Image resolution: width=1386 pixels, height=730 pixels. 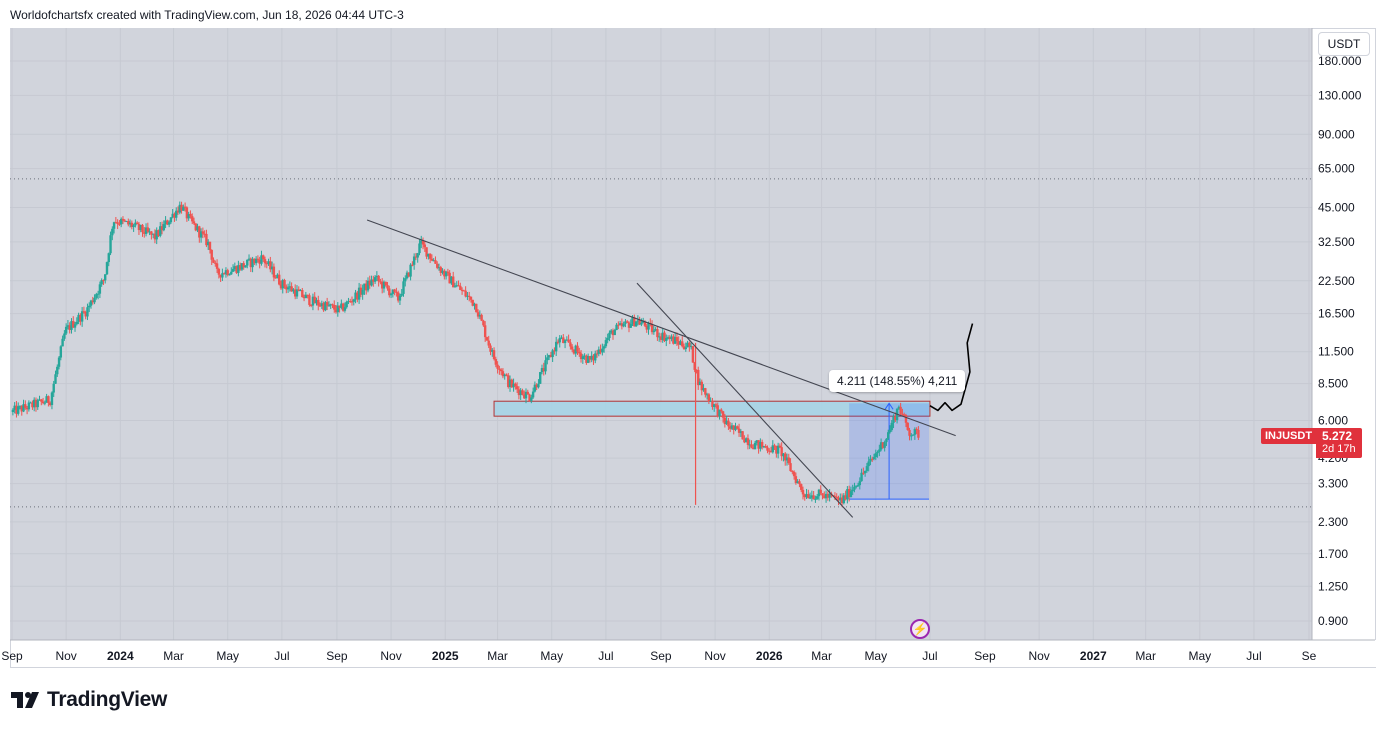 What do you see at coordinates (769, 656) in the screenshot?
I see `x-tick-label: 2026` at bounding box center [769, 656].